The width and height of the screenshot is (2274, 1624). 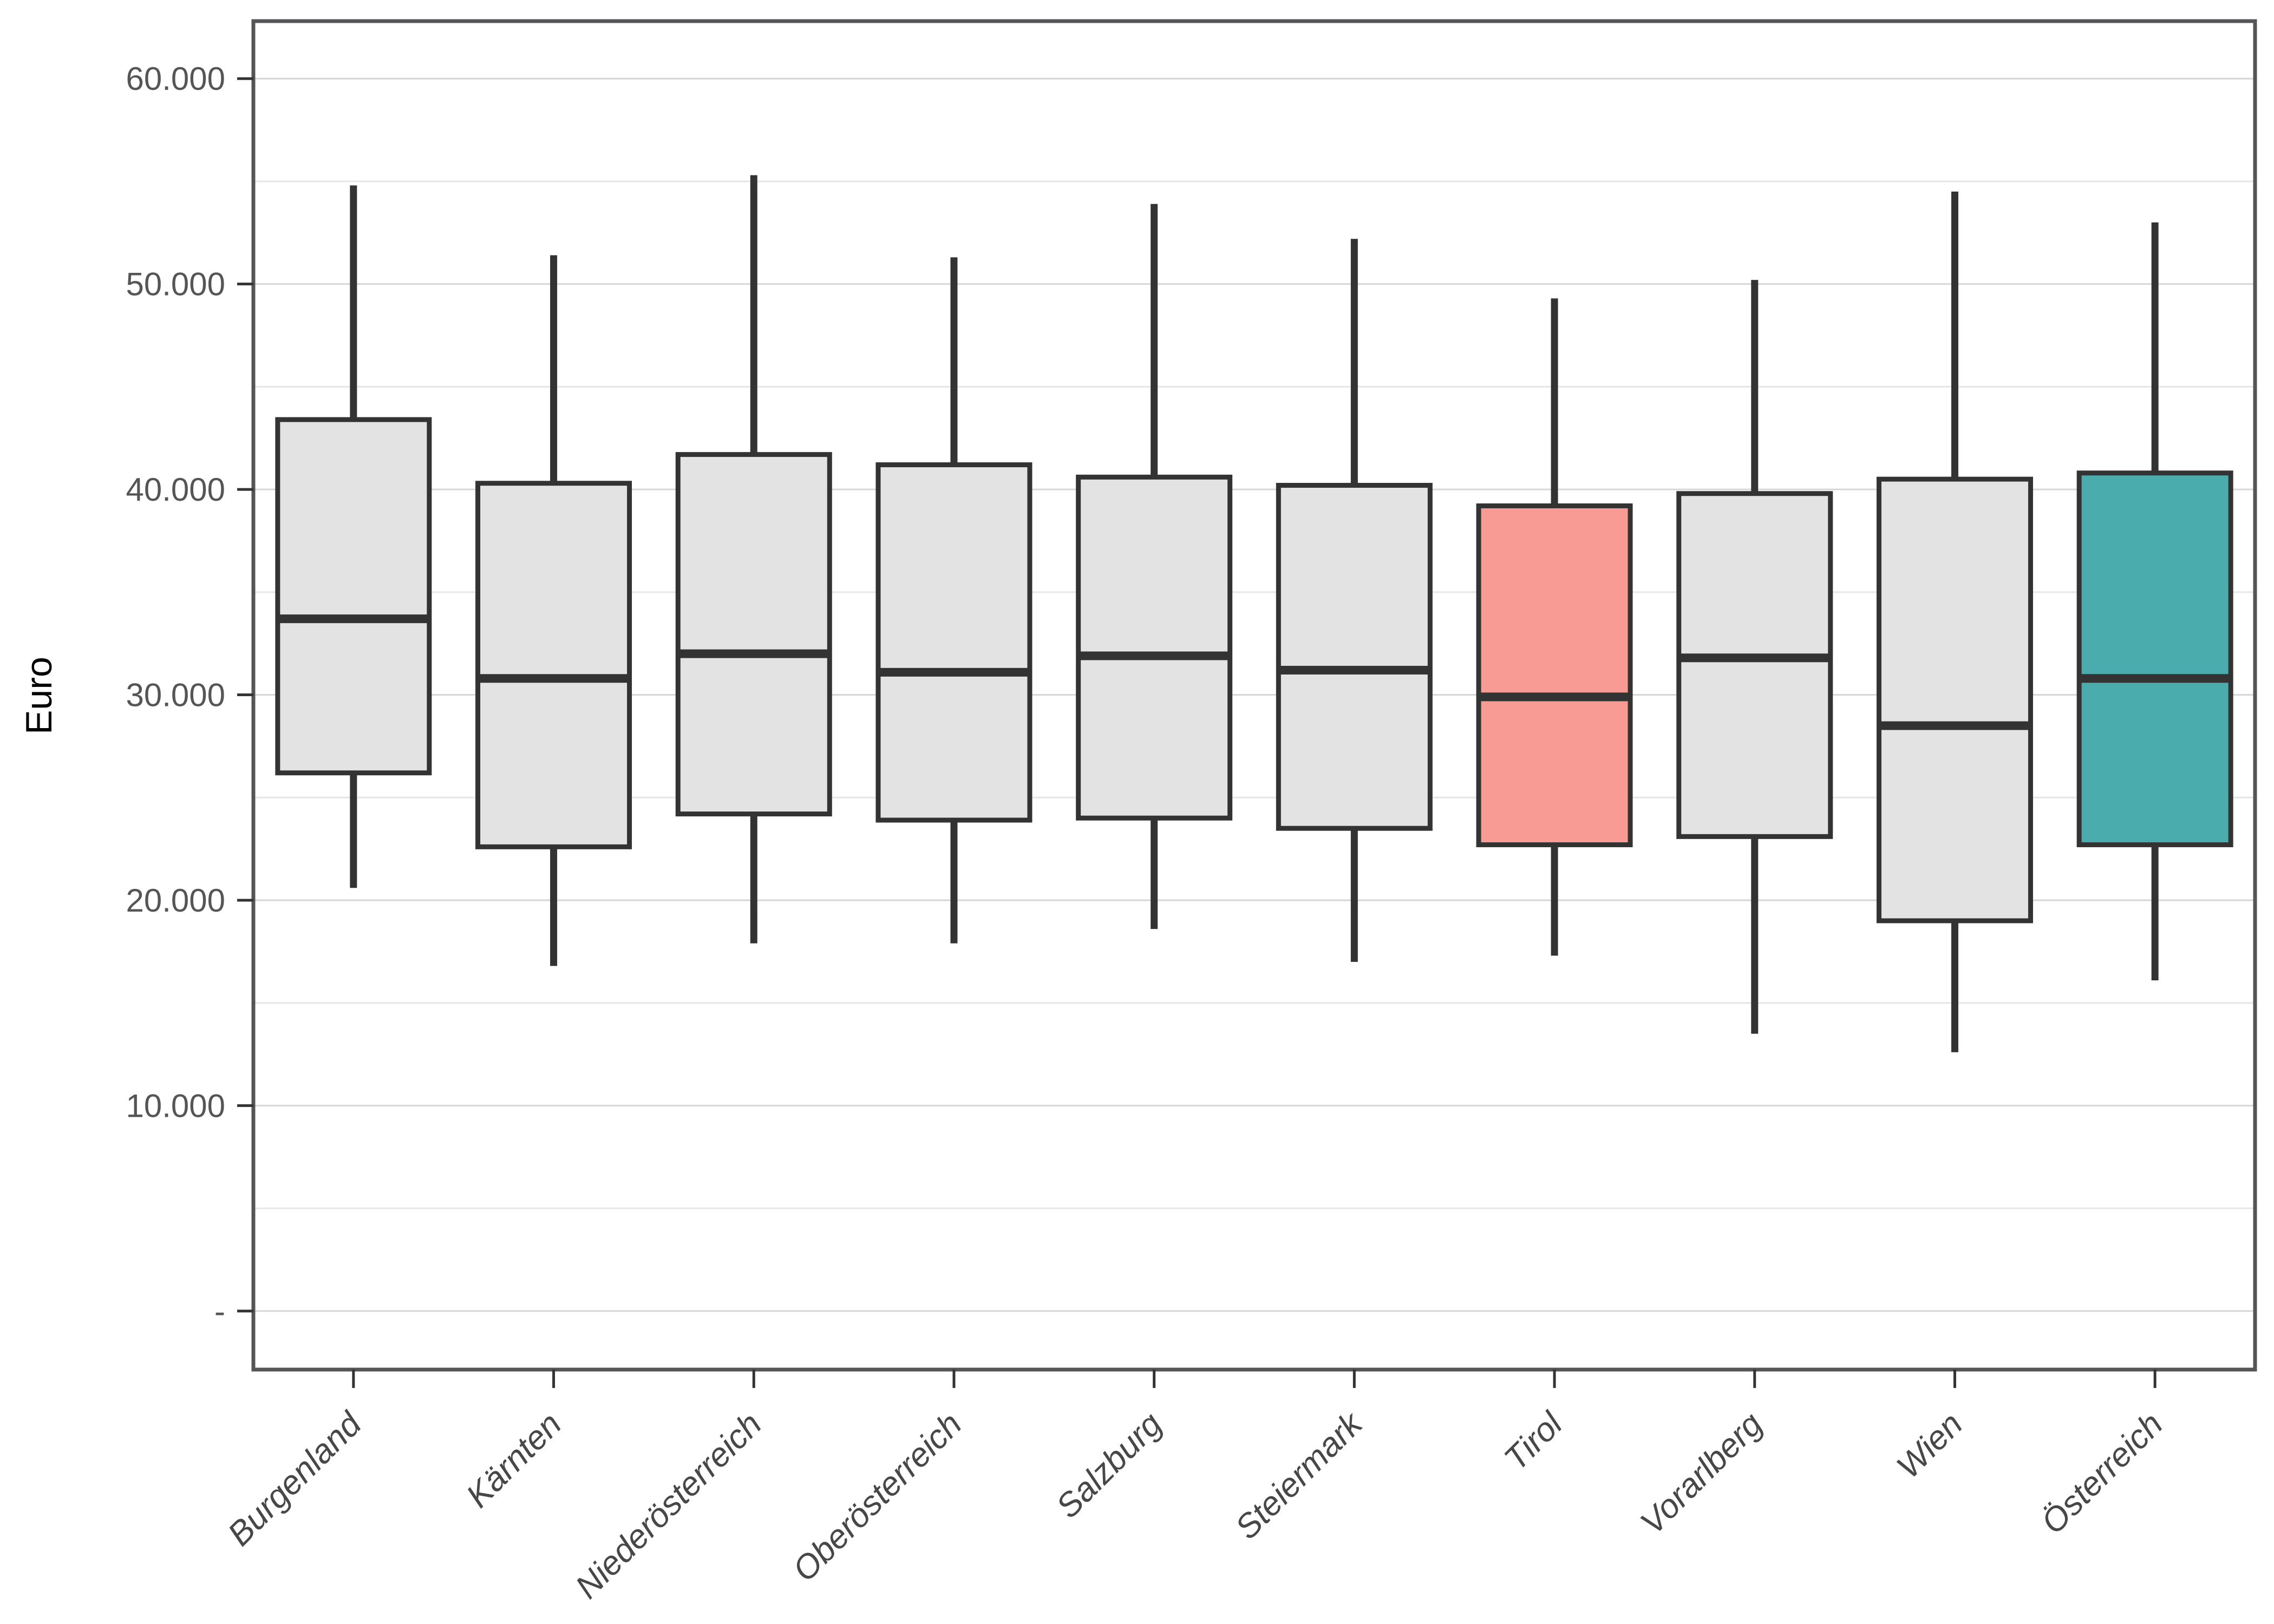 I want to click on boxplot-tirol, so click(x=1555, y=627).